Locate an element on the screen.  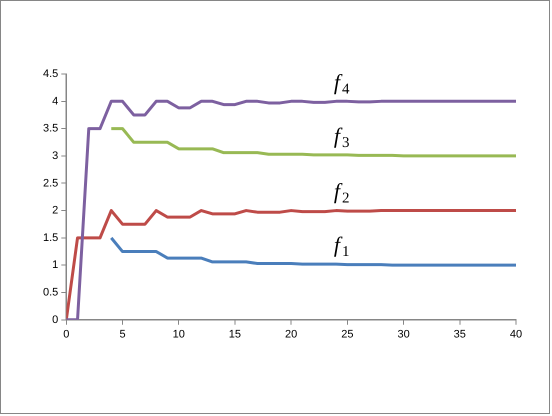
x-tick-label: 5 is located at coordinates (122, 334).